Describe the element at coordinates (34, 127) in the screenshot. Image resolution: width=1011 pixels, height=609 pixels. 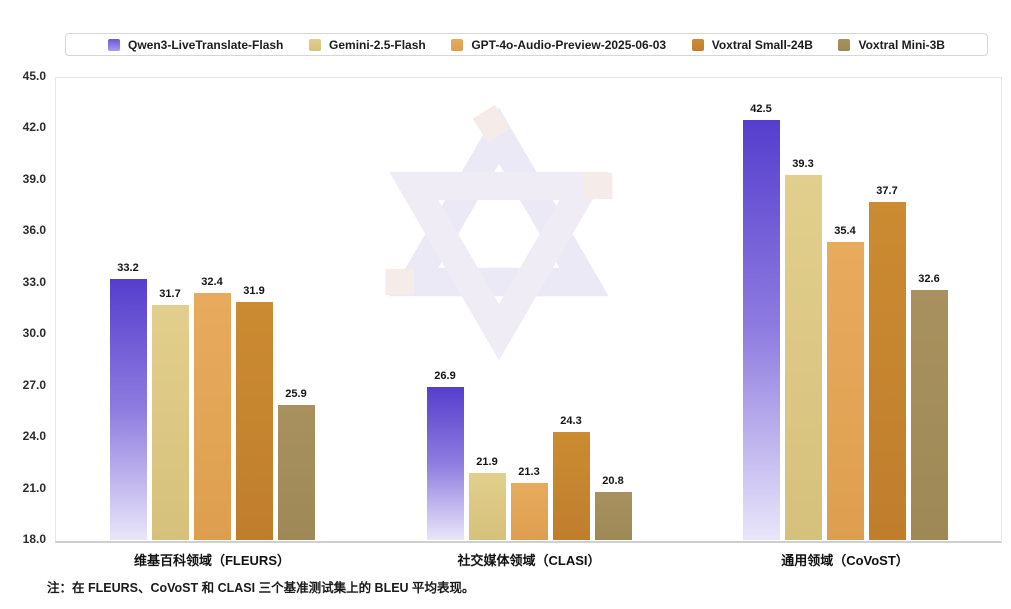
I see `y-axis-tick-label: 42.0` at that location.